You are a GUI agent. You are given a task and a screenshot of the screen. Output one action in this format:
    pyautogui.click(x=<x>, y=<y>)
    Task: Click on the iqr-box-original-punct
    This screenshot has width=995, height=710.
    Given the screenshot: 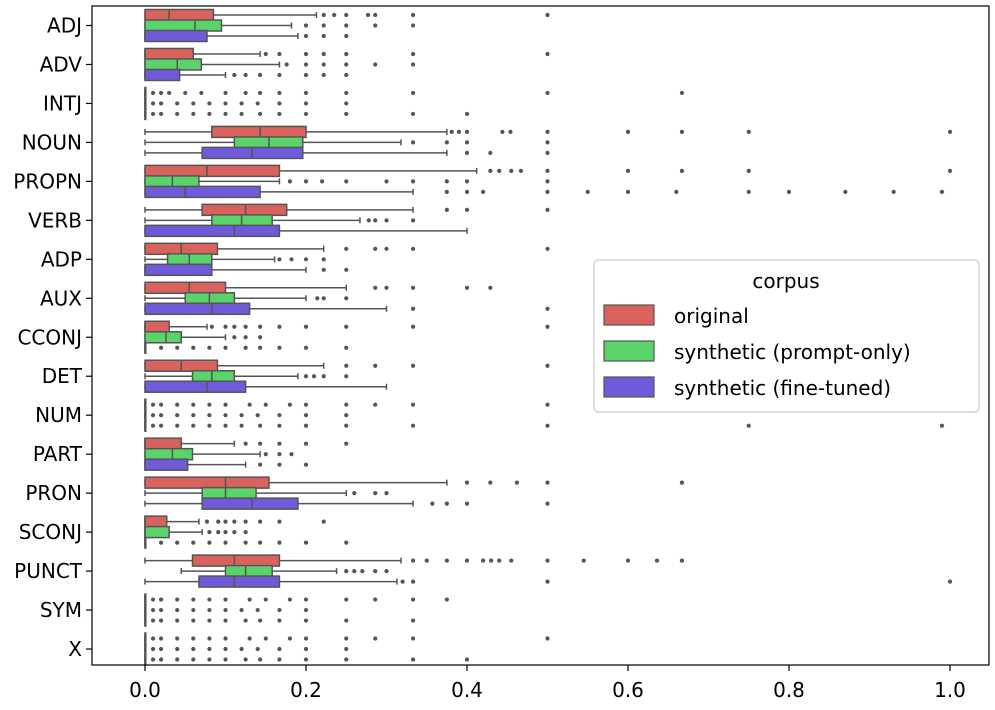 What is the action you would take?
    pyautogui.click(x=236, y=560)
    